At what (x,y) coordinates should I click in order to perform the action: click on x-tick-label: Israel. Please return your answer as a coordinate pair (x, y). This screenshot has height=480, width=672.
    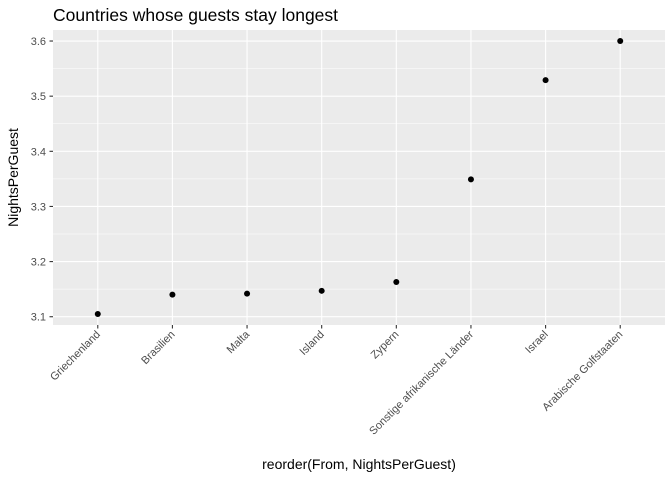
    Looking at the image, I should click on (537, 343).